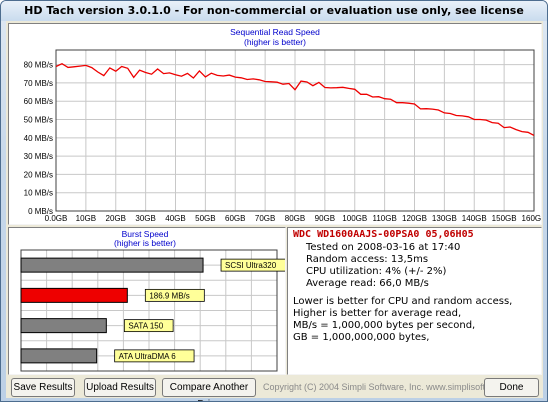 The height and width of the screenshot is (402, 548). I want to click on read-x-tick-label: 110GB, so click(384, 218).